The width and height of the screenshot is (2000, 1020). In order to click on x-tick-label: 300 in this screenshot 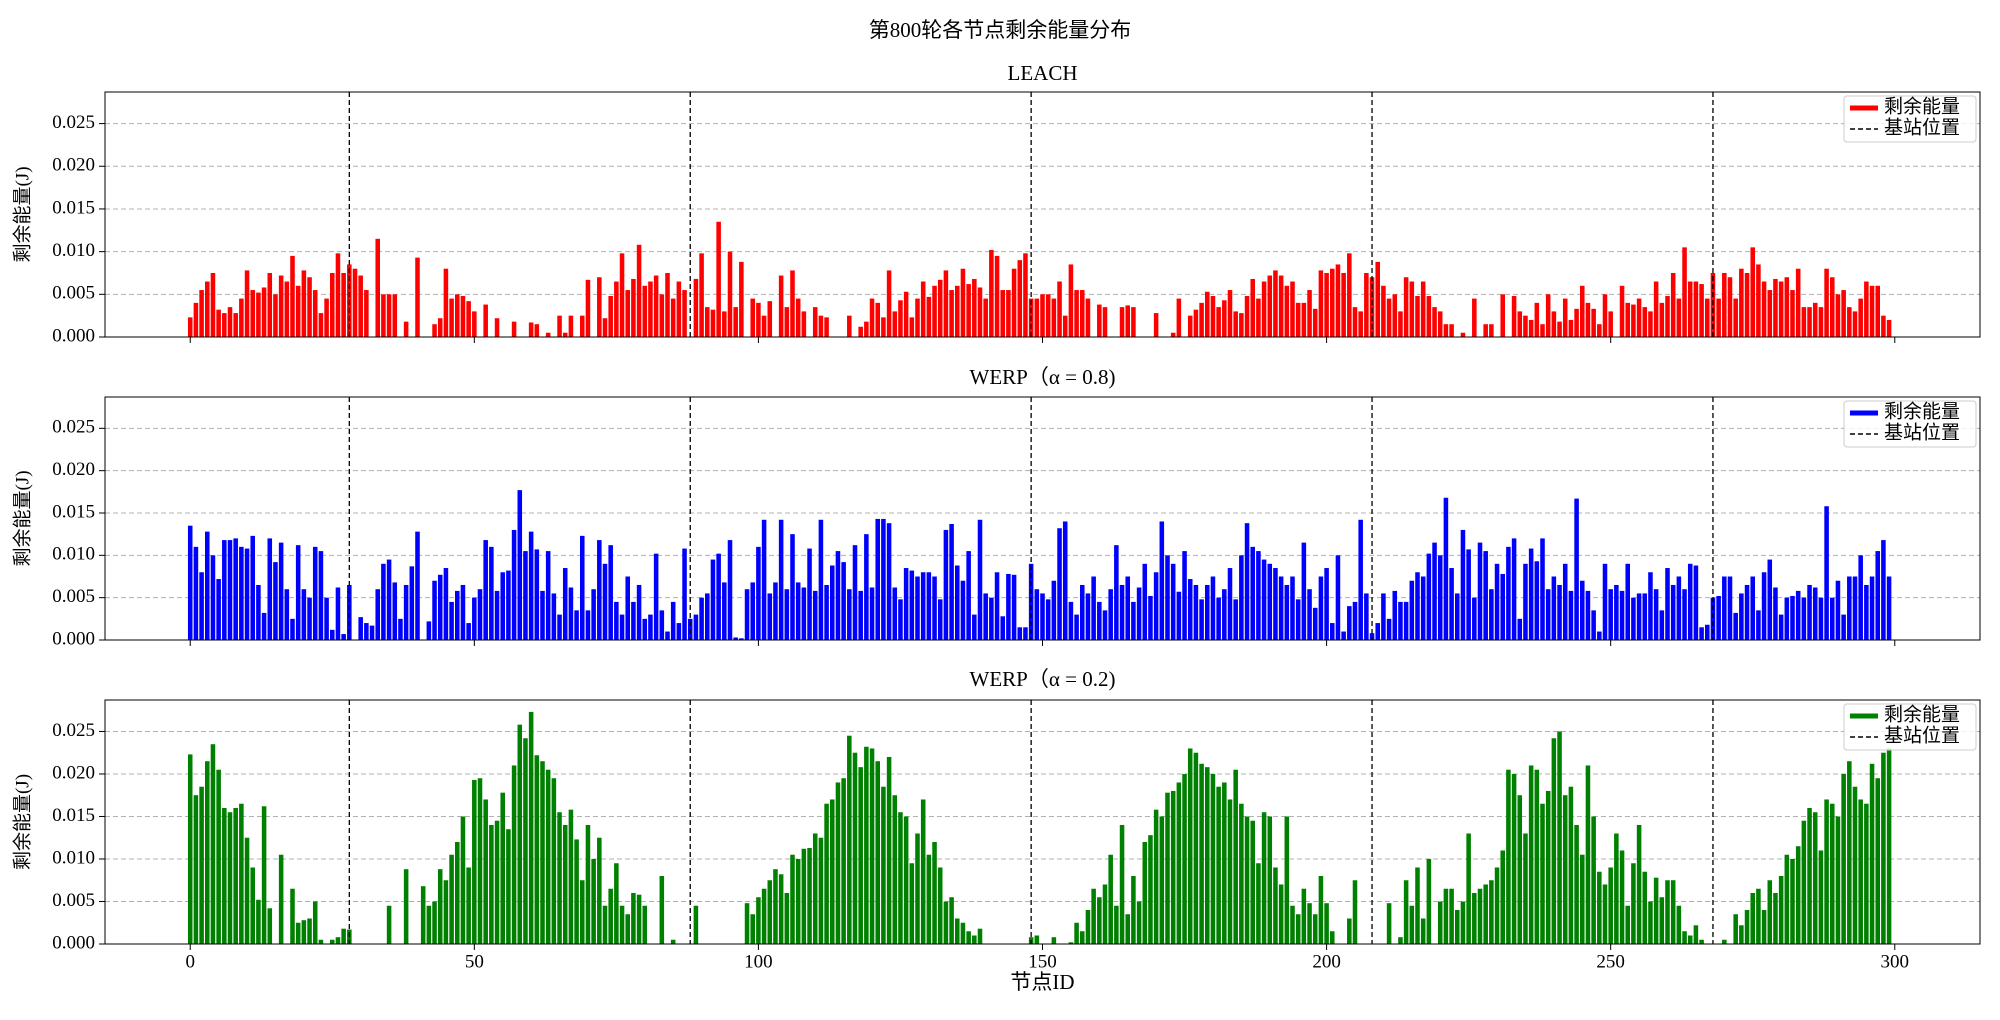, I will do `click(1895, 961)`.